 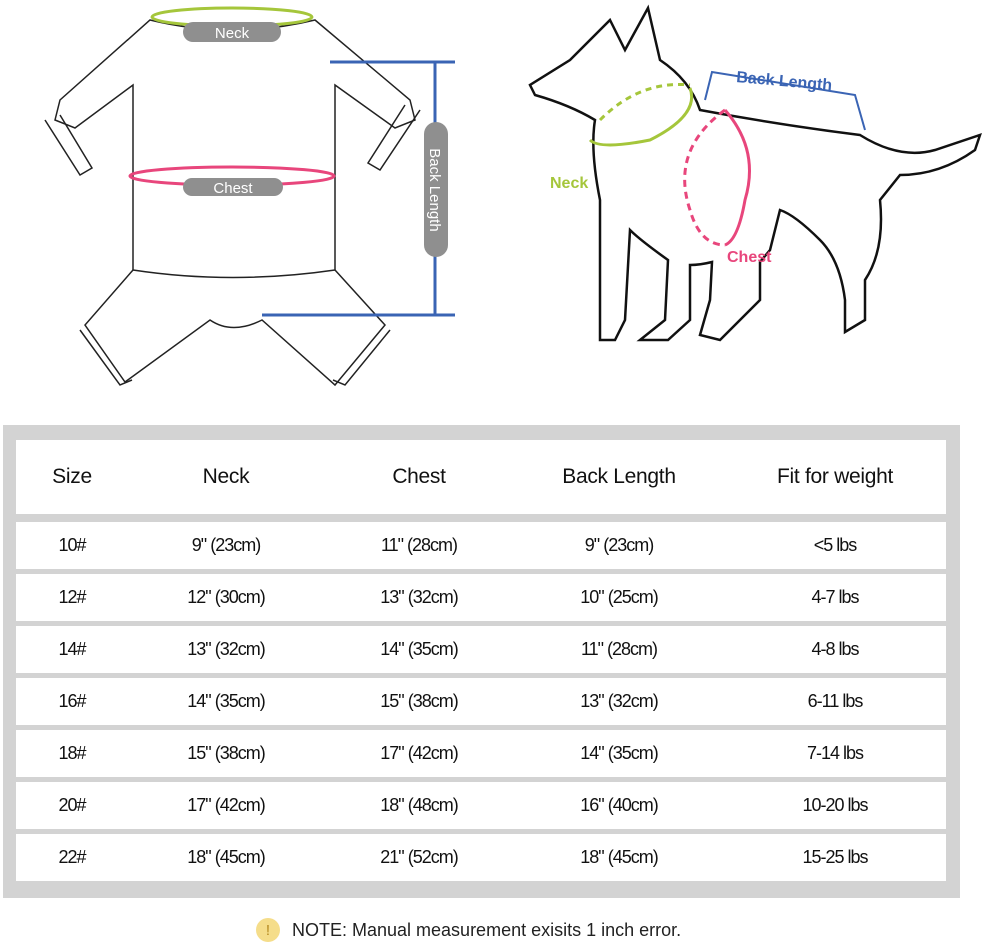 I want to click on cell-size: 14#, so click(x=72, y=649).